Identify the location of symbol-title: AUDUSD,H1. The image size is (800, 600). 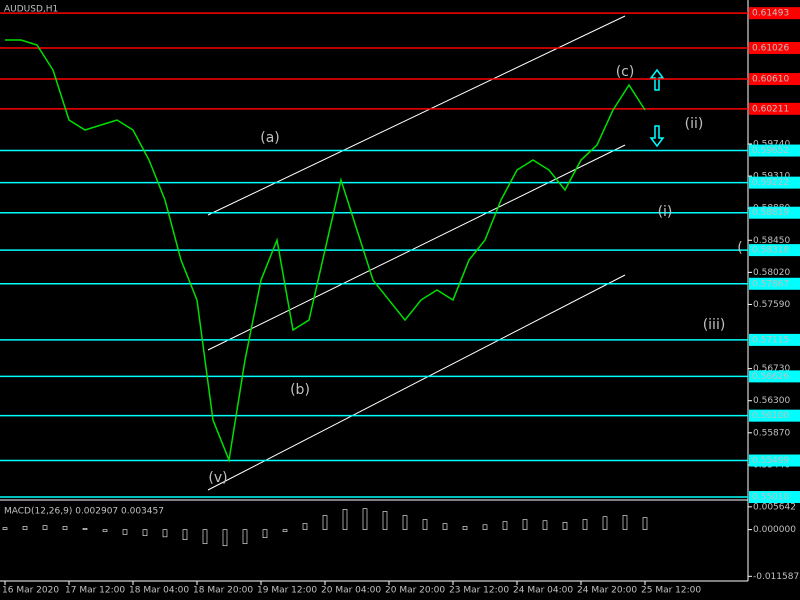
(31, 10).